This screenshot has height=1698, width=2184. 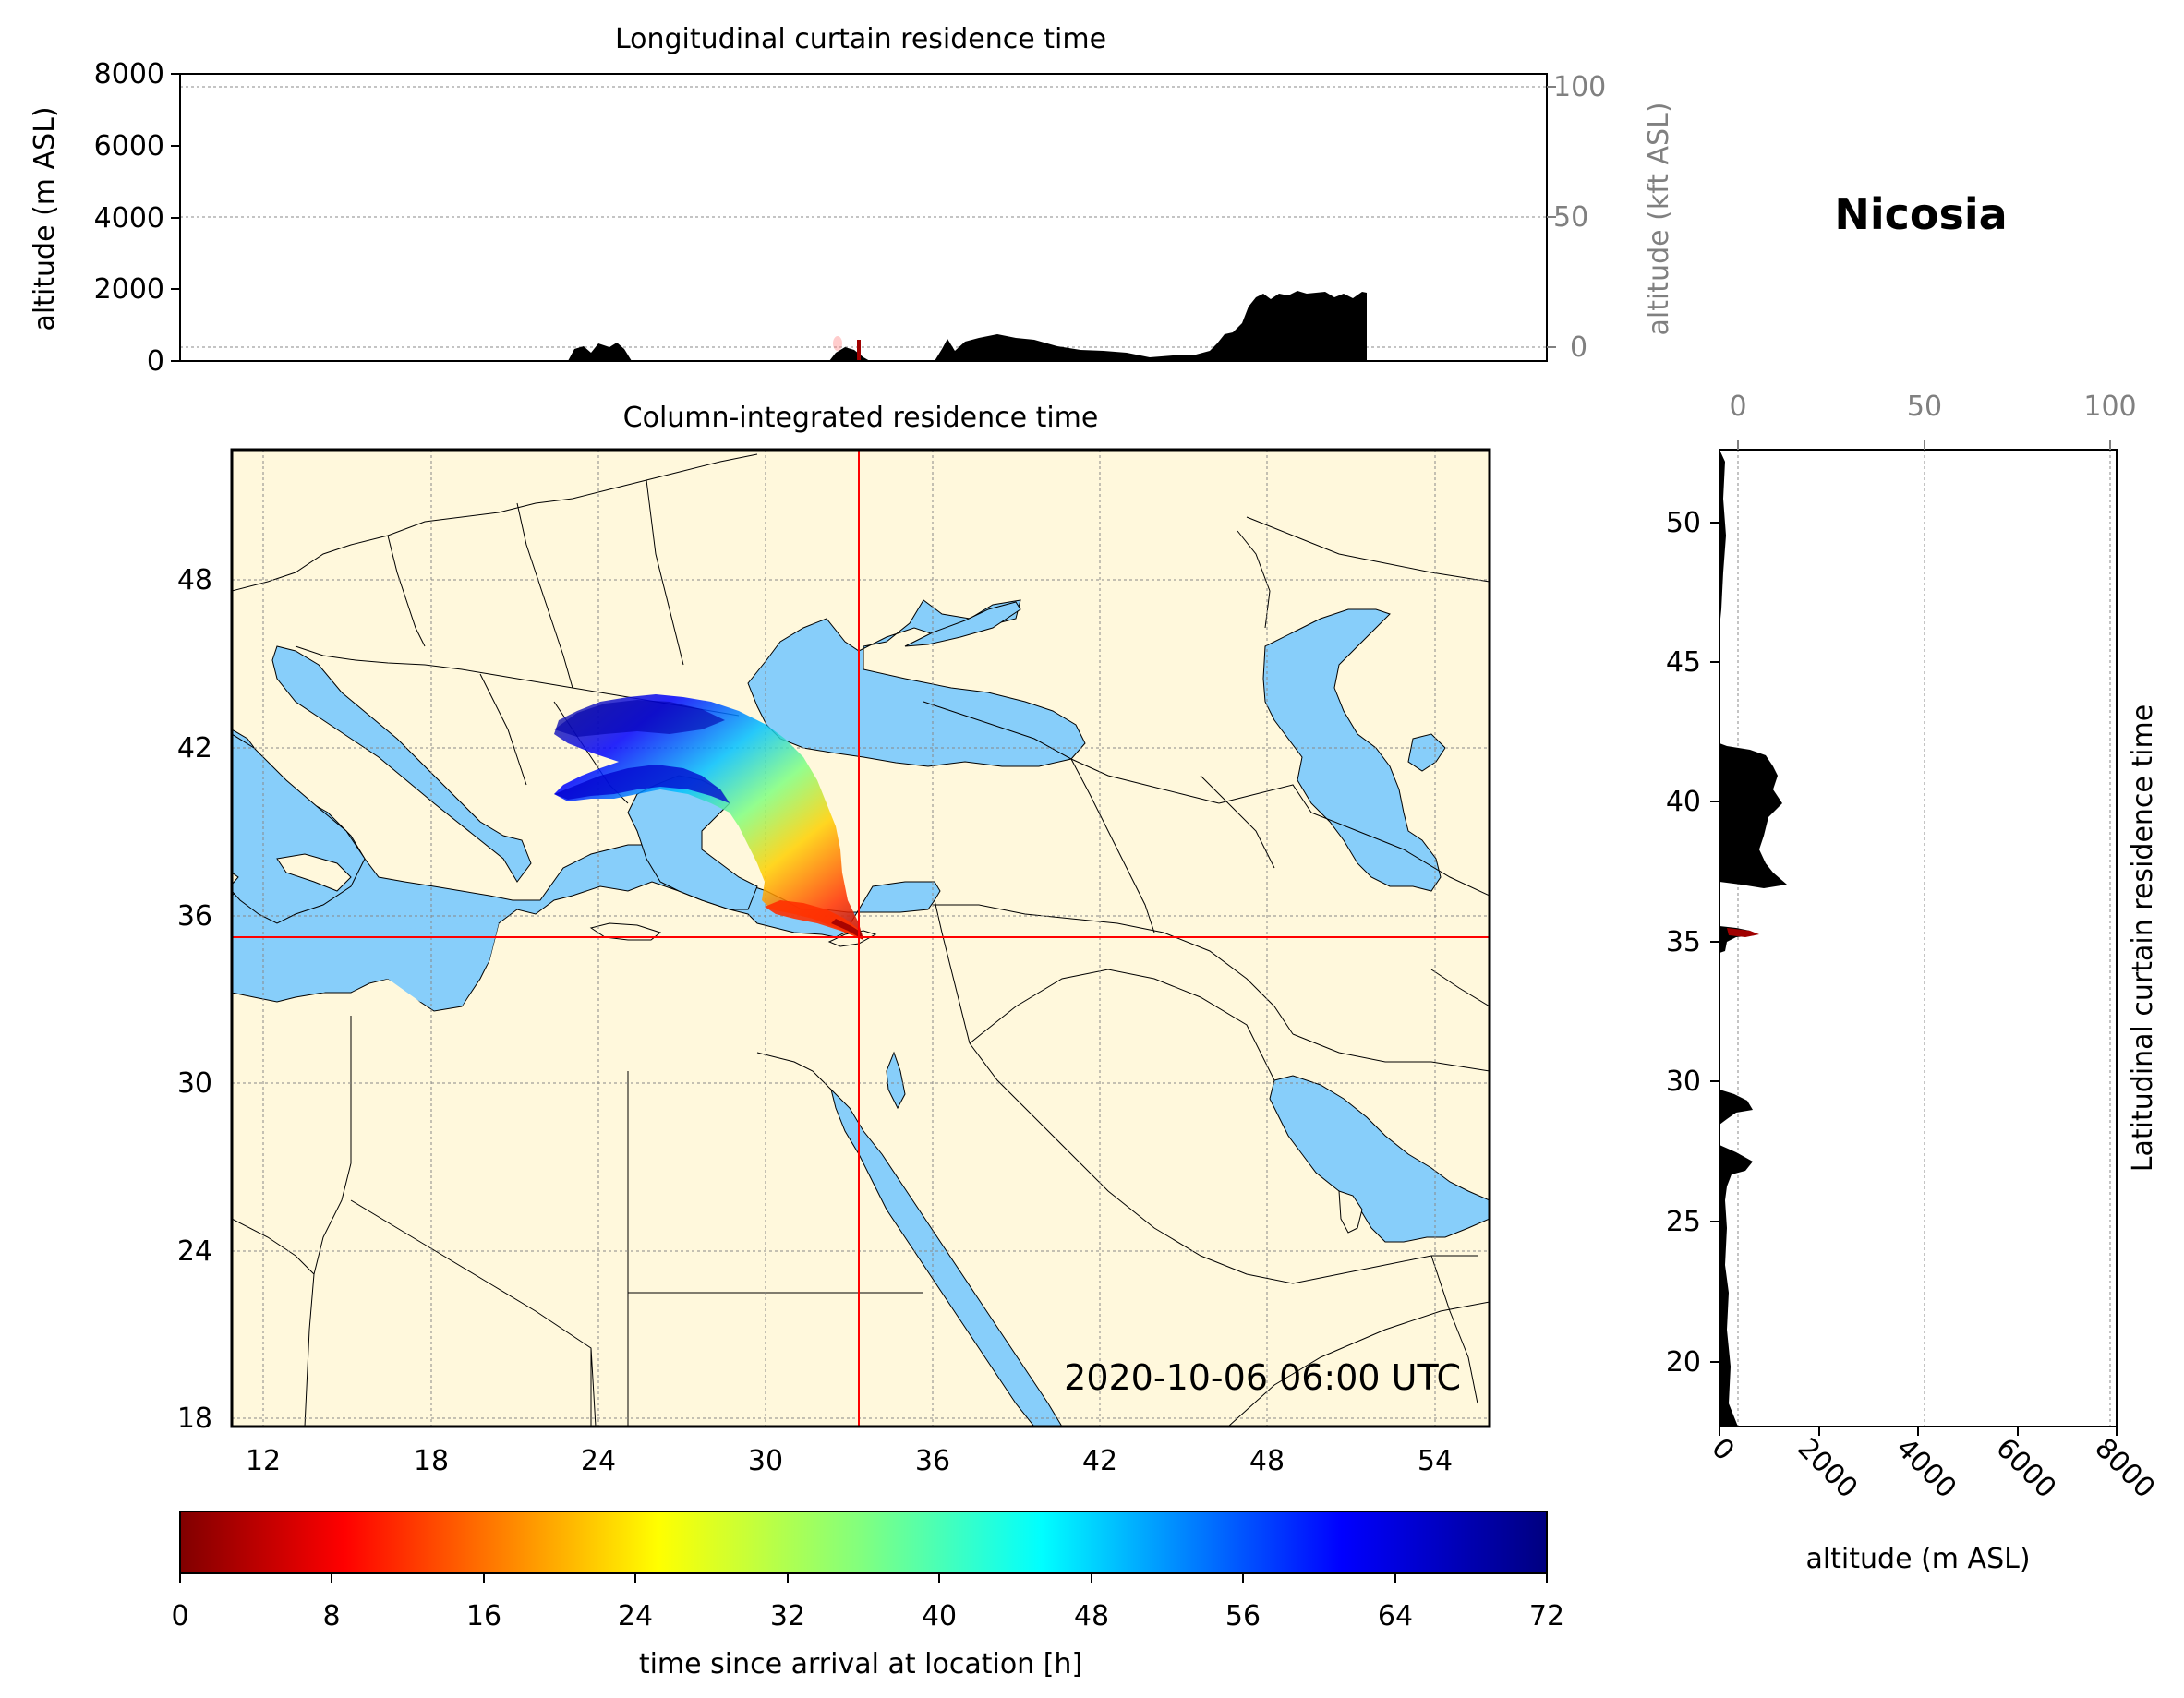 What do you see at coordinates (708, 817) in the screenshot?
I see `residence-plume` at bounding box center [708, 817].